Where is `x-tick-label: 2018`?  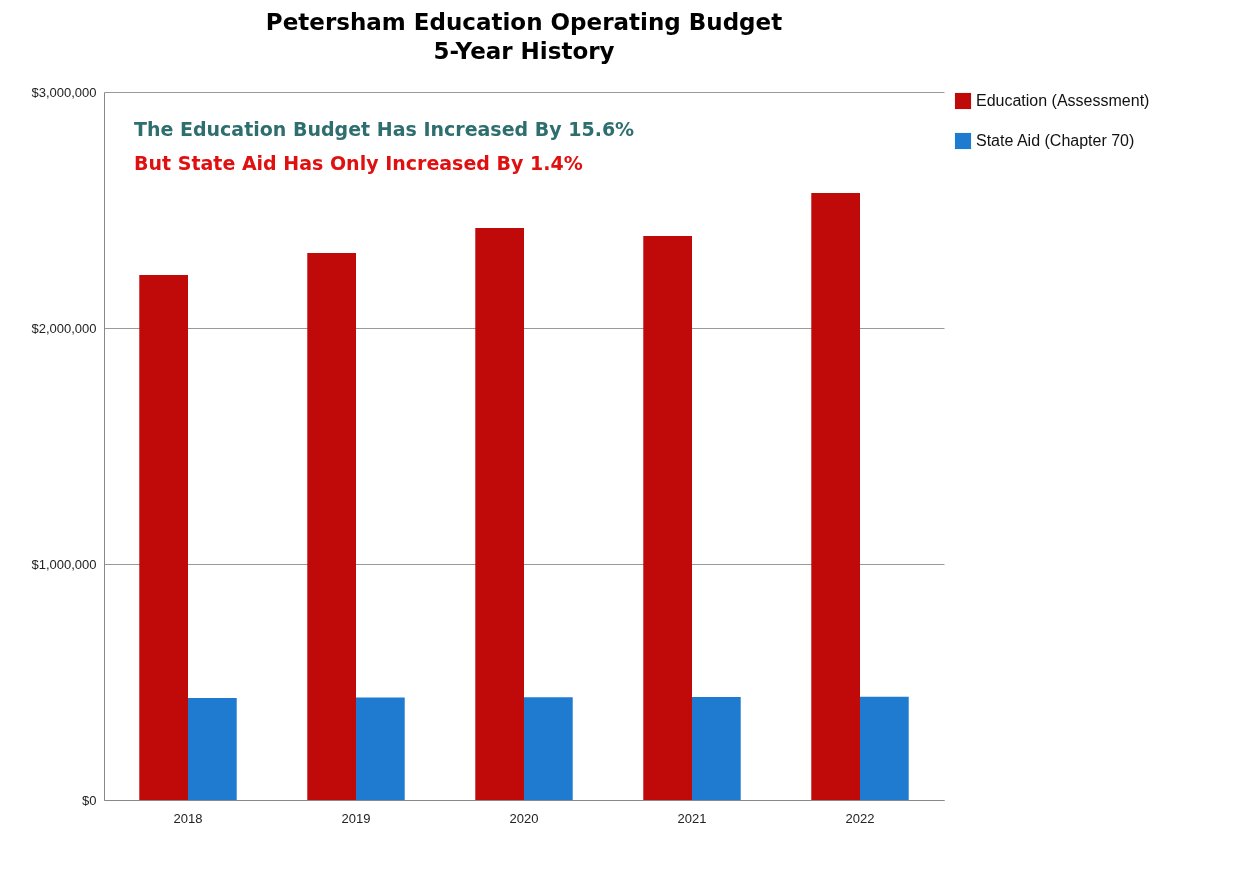 x-tick-label: 2018 is located at coordinates (188, 818).